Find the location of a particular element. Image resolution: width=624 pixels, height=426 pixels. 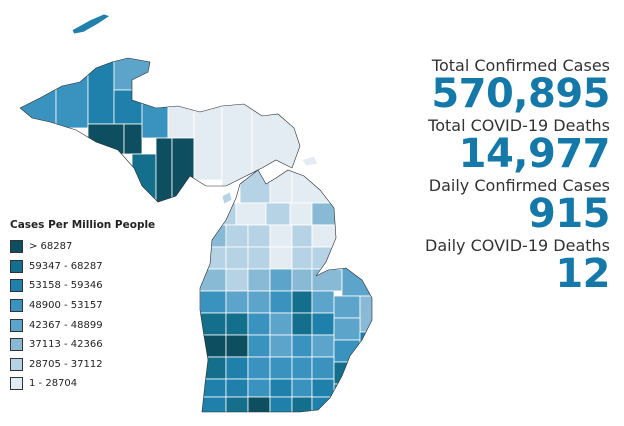

county-tuscola is located at coordinates (347, 307).